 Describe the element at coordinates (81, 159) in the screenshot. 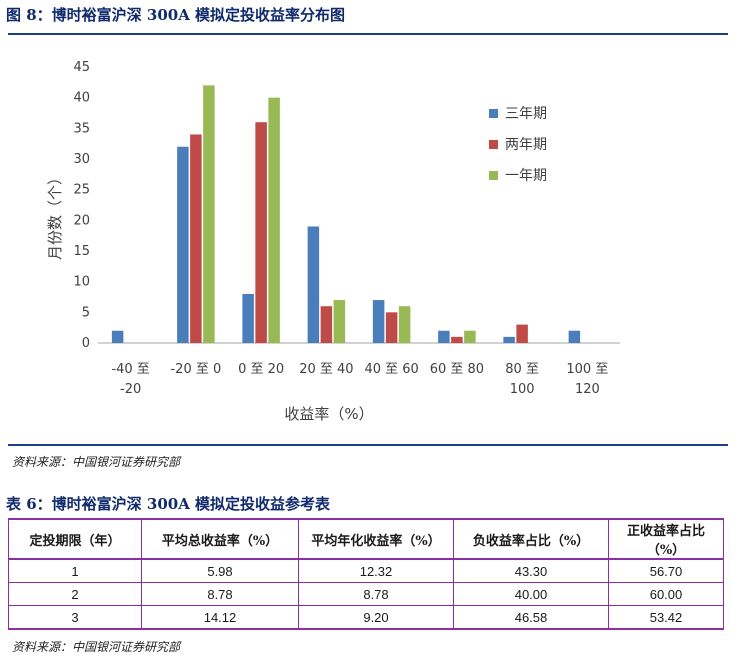

I see `y-tick-label: 30` at that location.